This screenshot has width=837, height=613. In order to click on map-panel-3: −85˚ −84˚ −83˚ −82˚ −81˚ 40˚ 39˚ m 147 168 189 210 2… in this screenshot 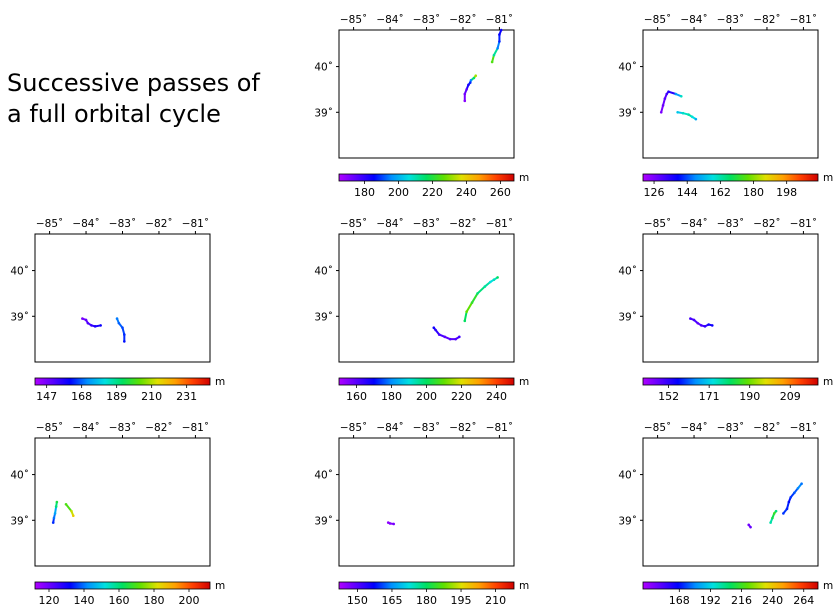, I will do `click(117, 310)`.